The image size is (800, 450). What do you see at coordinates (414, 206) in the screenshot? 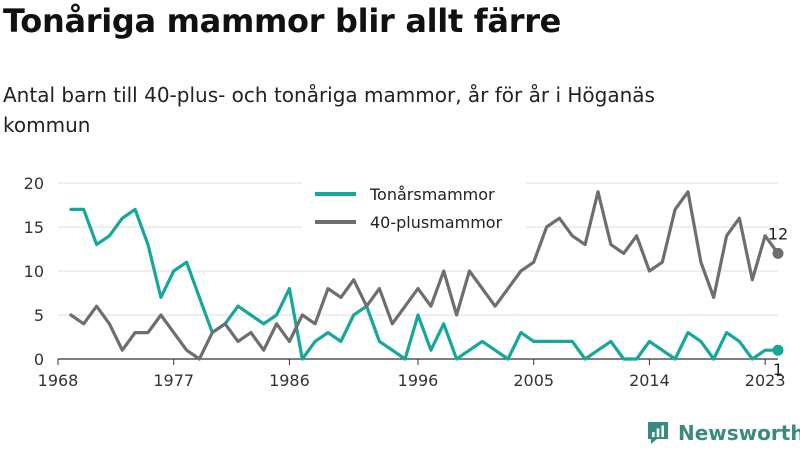
I see `legend: Tonårsmammor 40-plusmammor` at bounding box center [414, 206].